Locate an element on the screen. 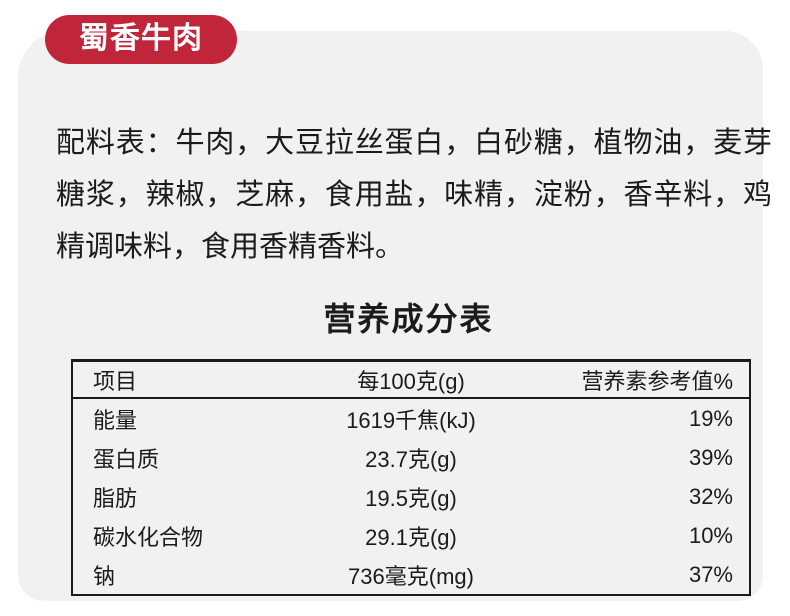 Image resolution: width=790 pixels, height=616 pixels. nutrition-table-header-row: 项目 每100克(g) 营养素参考值% is located at coordinates (411, 380).